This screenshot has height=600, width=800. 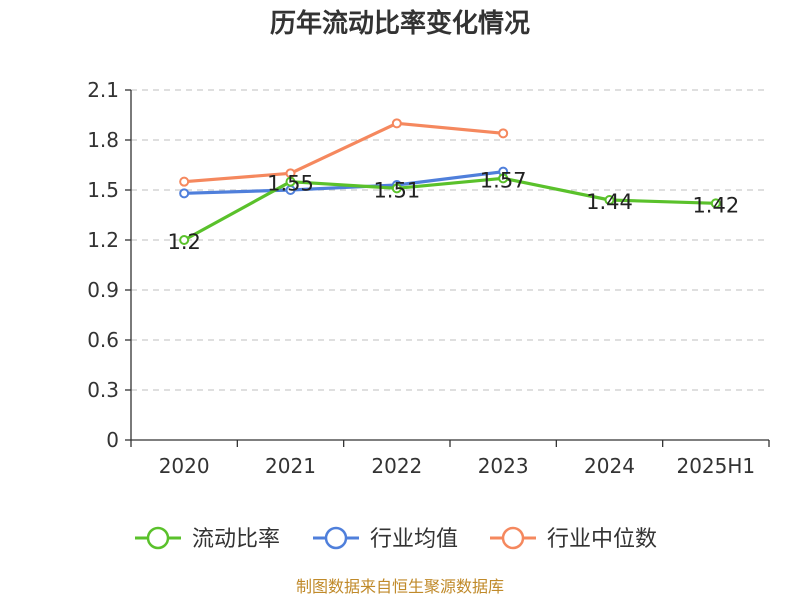 I want to click on data-labels: 1.2 1.55 1.51 1.57 1.44 1.42, so click(x=453, y=211).